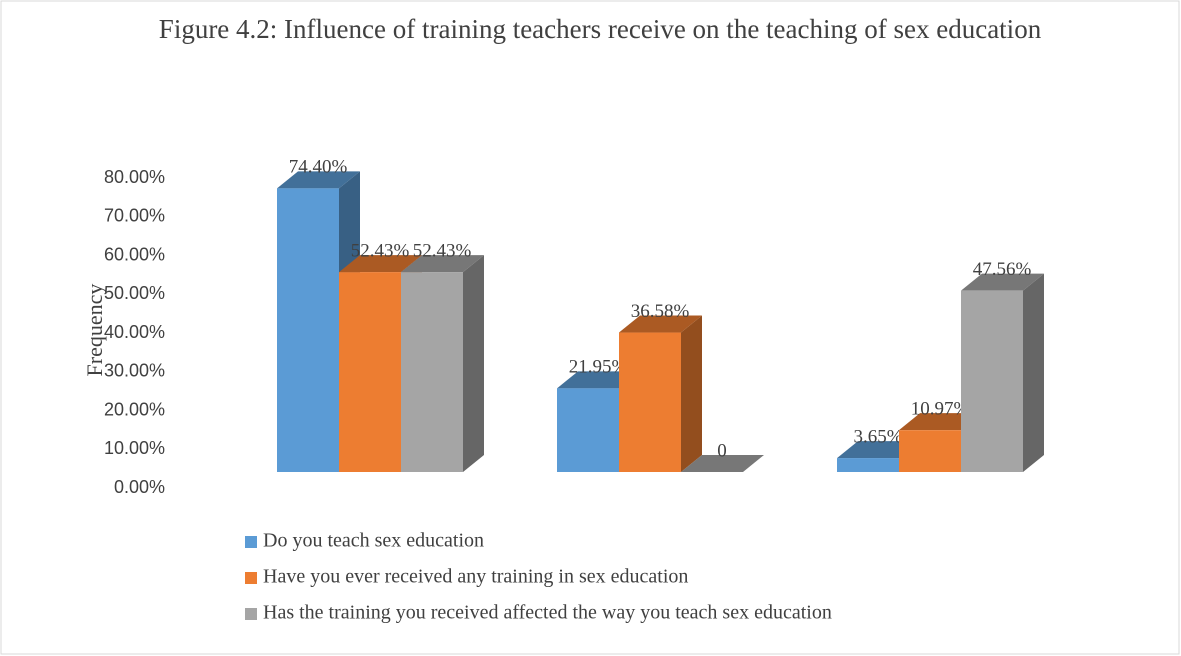 The height and width of the screenshot is (656, 1181). I want to click on y-tick-label: 80.00%, so click(134, 177).